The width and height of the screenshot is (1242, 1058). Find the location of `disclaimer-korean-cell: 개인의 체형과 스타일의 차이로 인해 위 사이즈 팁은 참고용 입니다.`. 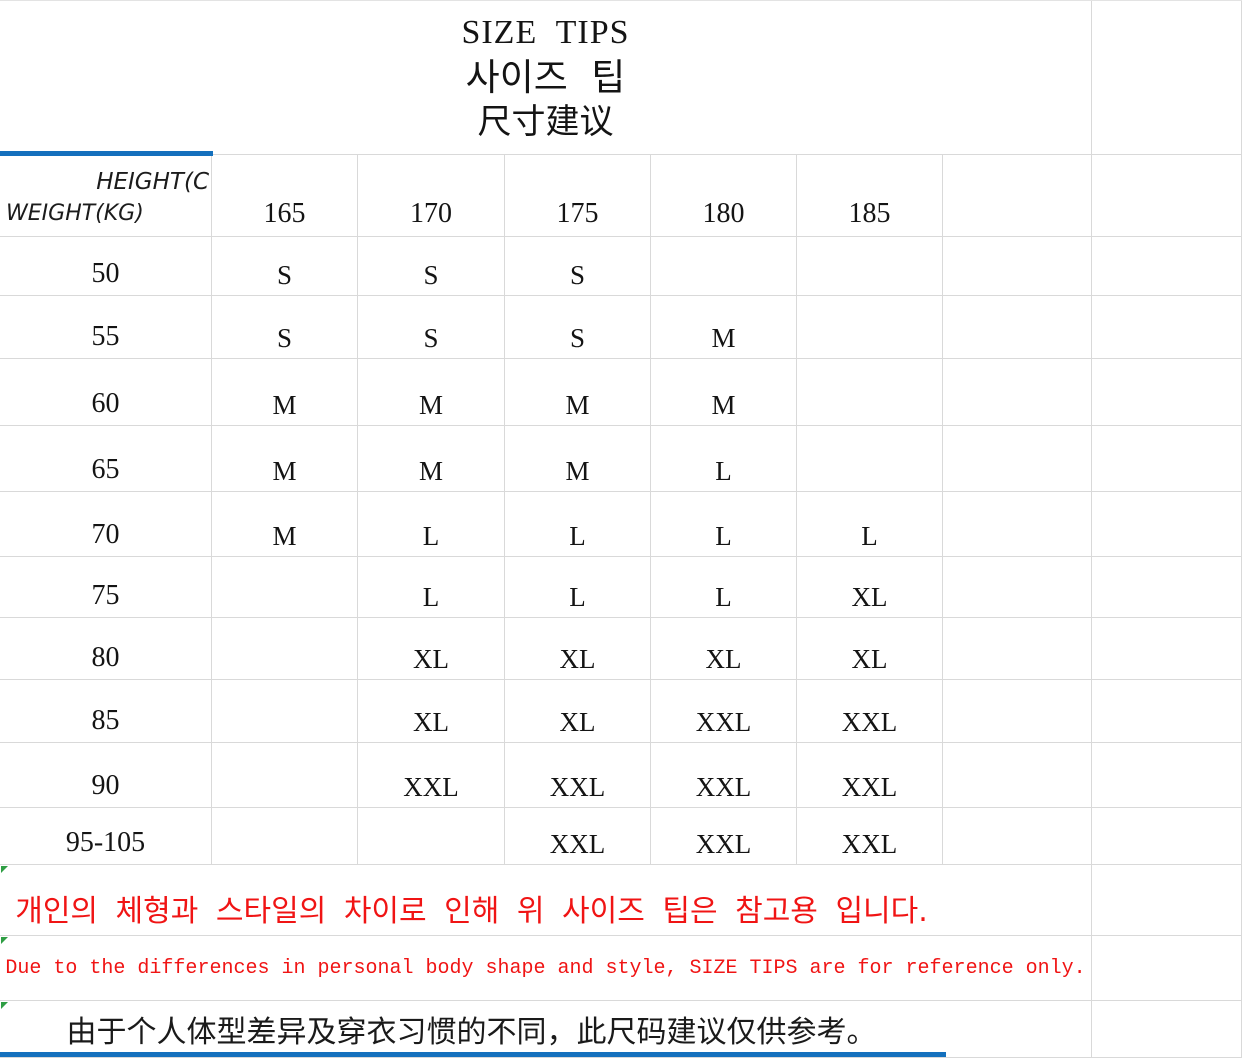

disclaimer-korean-cell: 개인의 체형과 스타일의 차이로 인해 위 사이즈 팁은 참고용 입니다. is located at coordinates (546, 900).